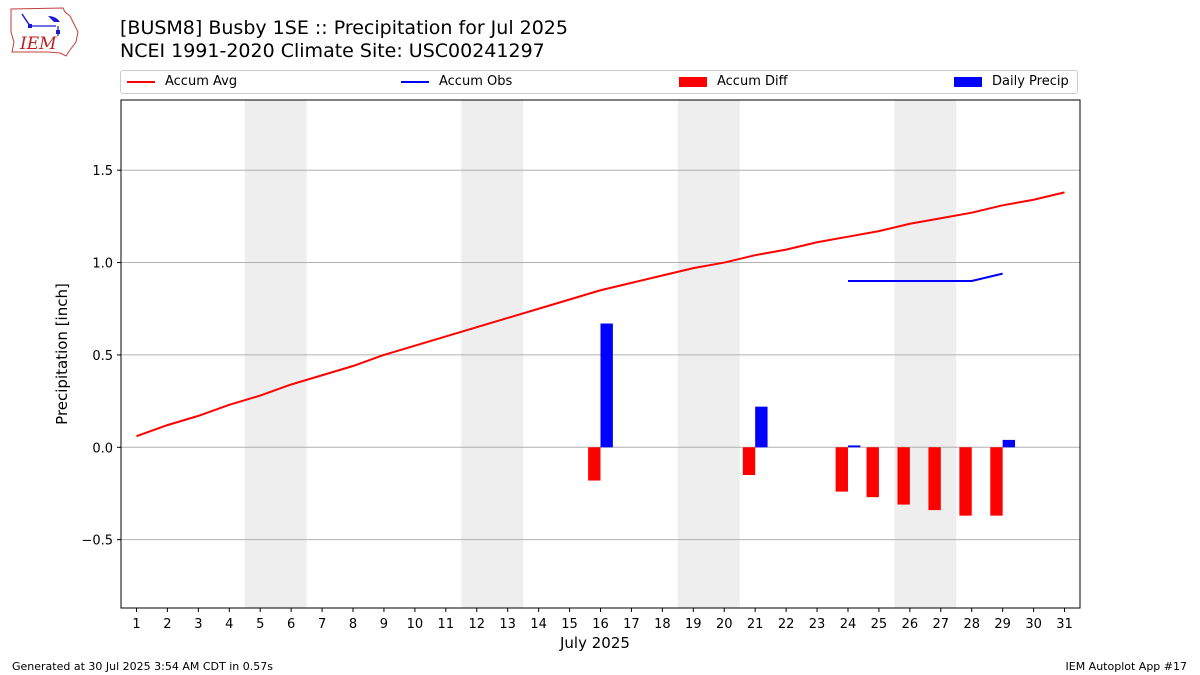 The image size is (1200, 675). Describe the element at coordinates (910, 624) in the screenshot. I see `x-tick-label: 26` at that location.